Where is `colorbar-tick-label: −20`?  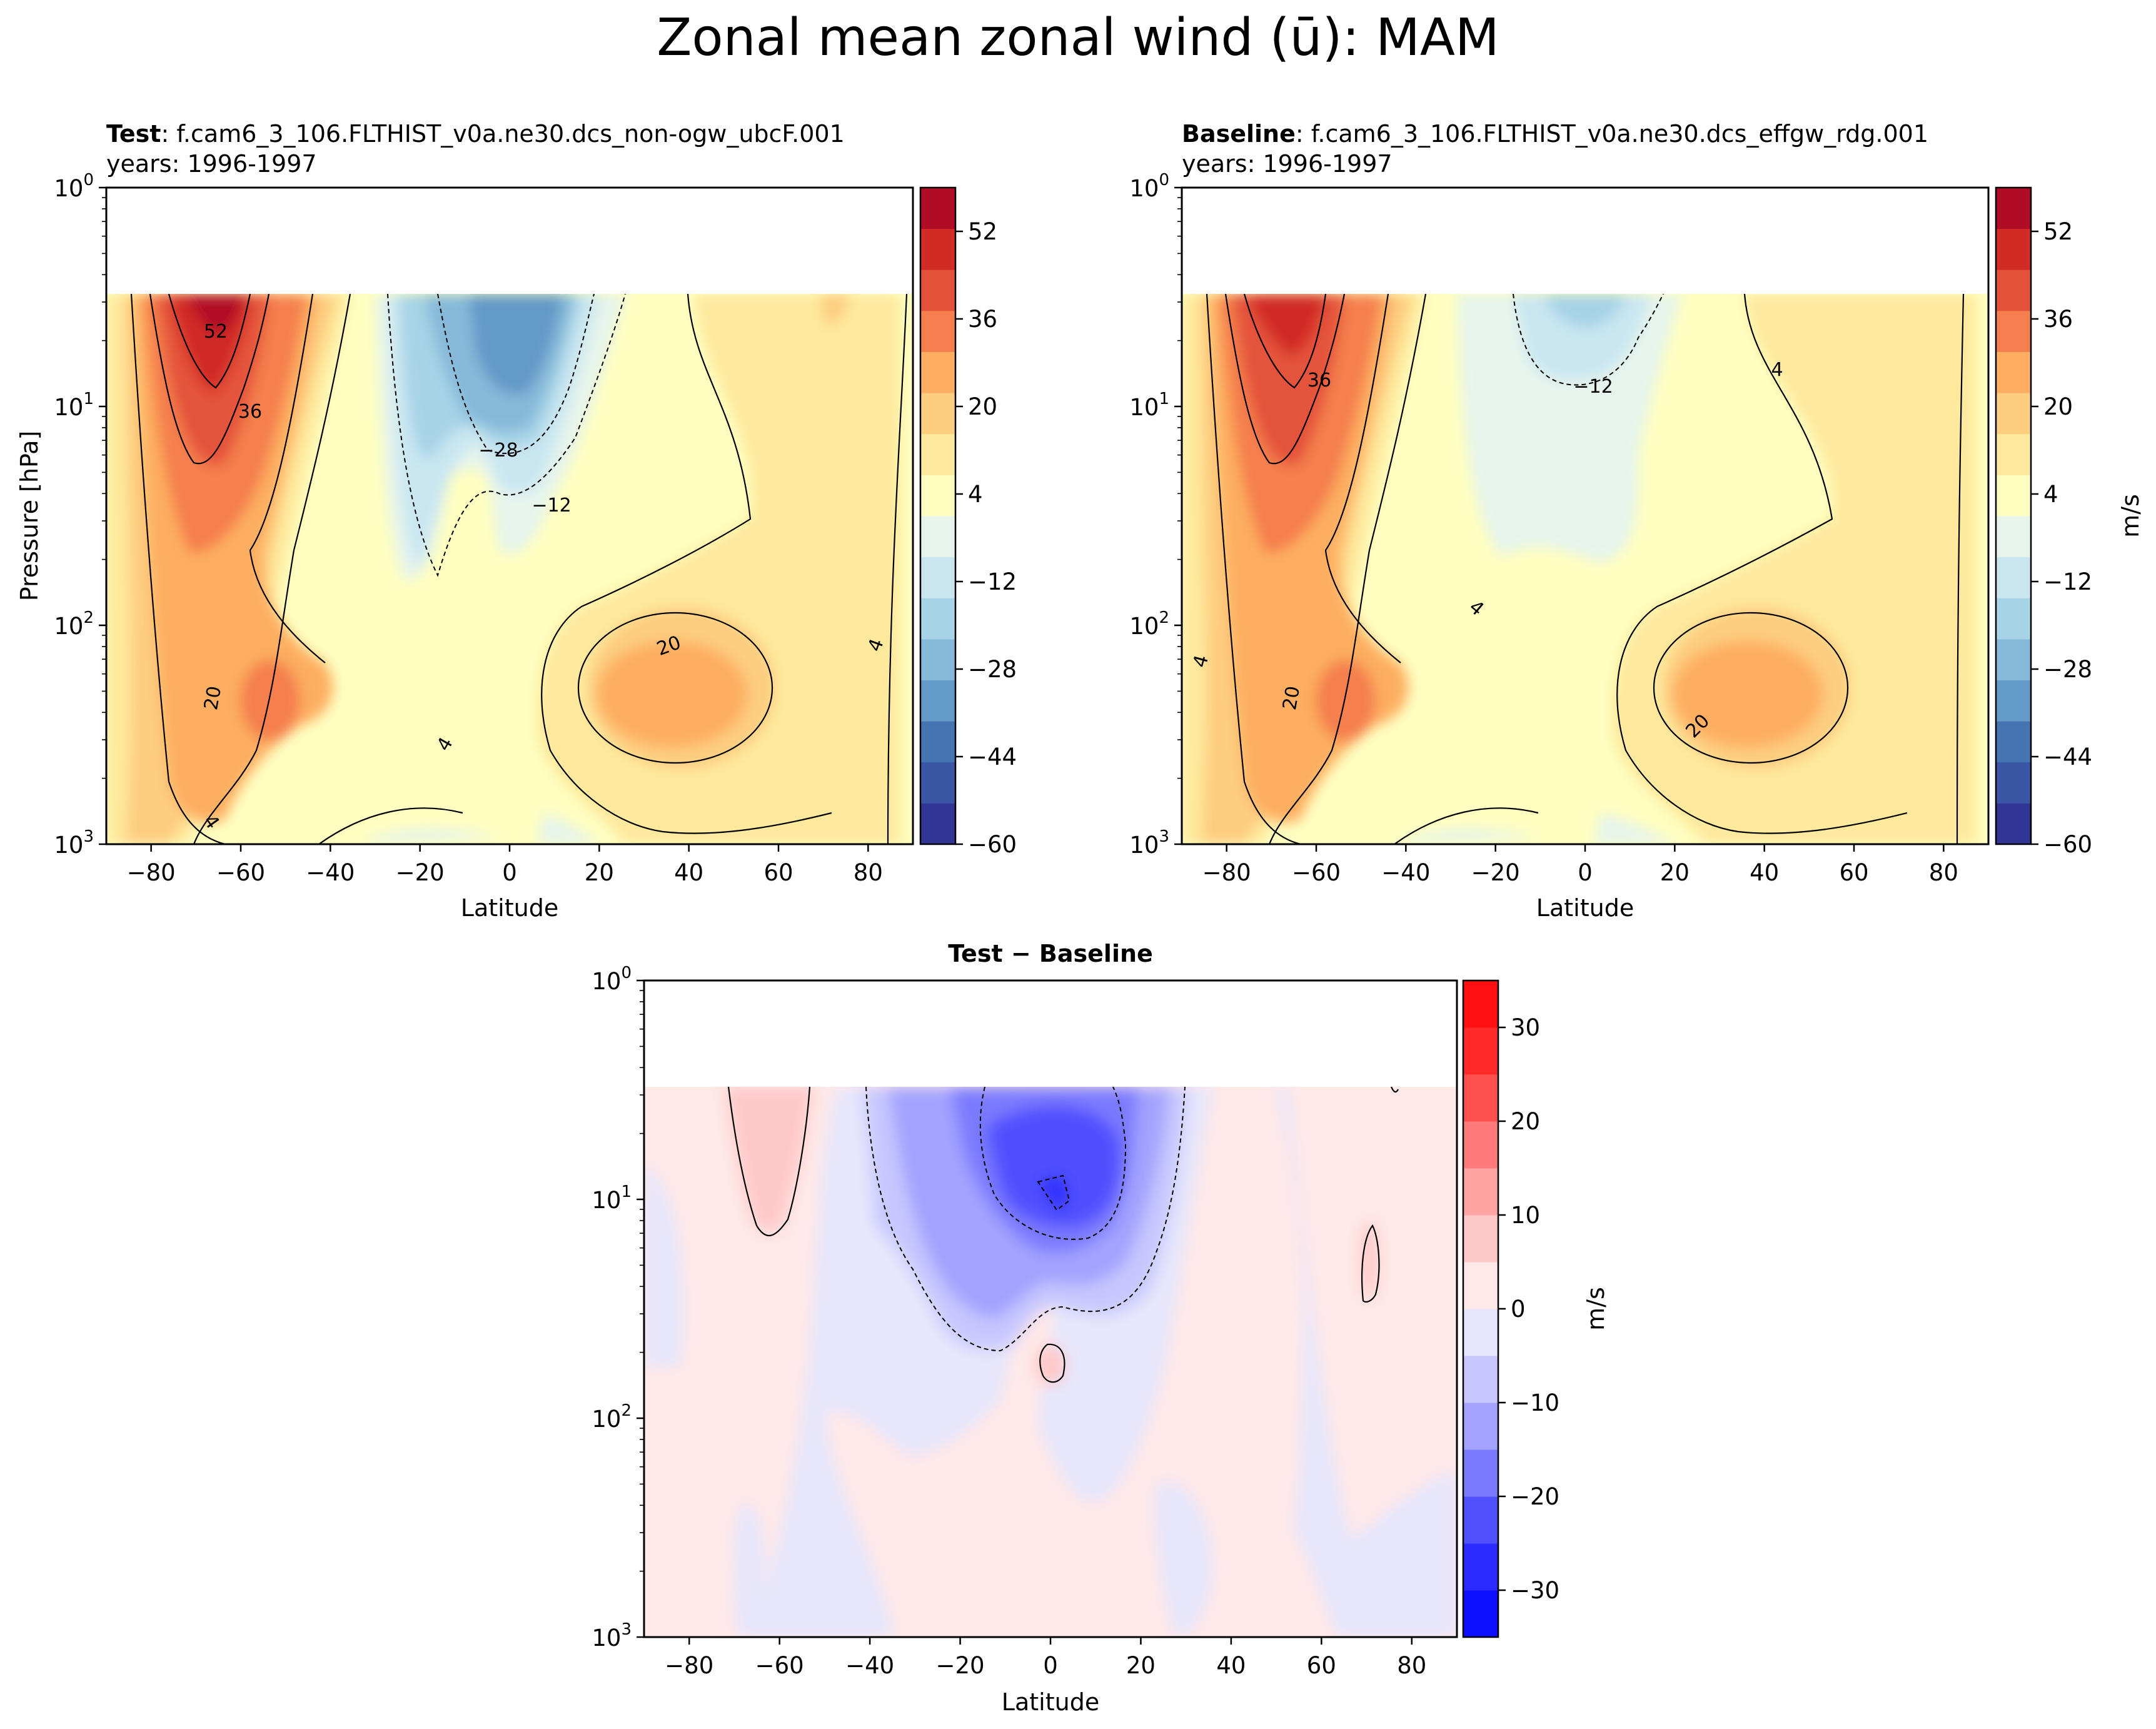
colorbar-tick-label: −20 is located at coordinates (1535, 1496).